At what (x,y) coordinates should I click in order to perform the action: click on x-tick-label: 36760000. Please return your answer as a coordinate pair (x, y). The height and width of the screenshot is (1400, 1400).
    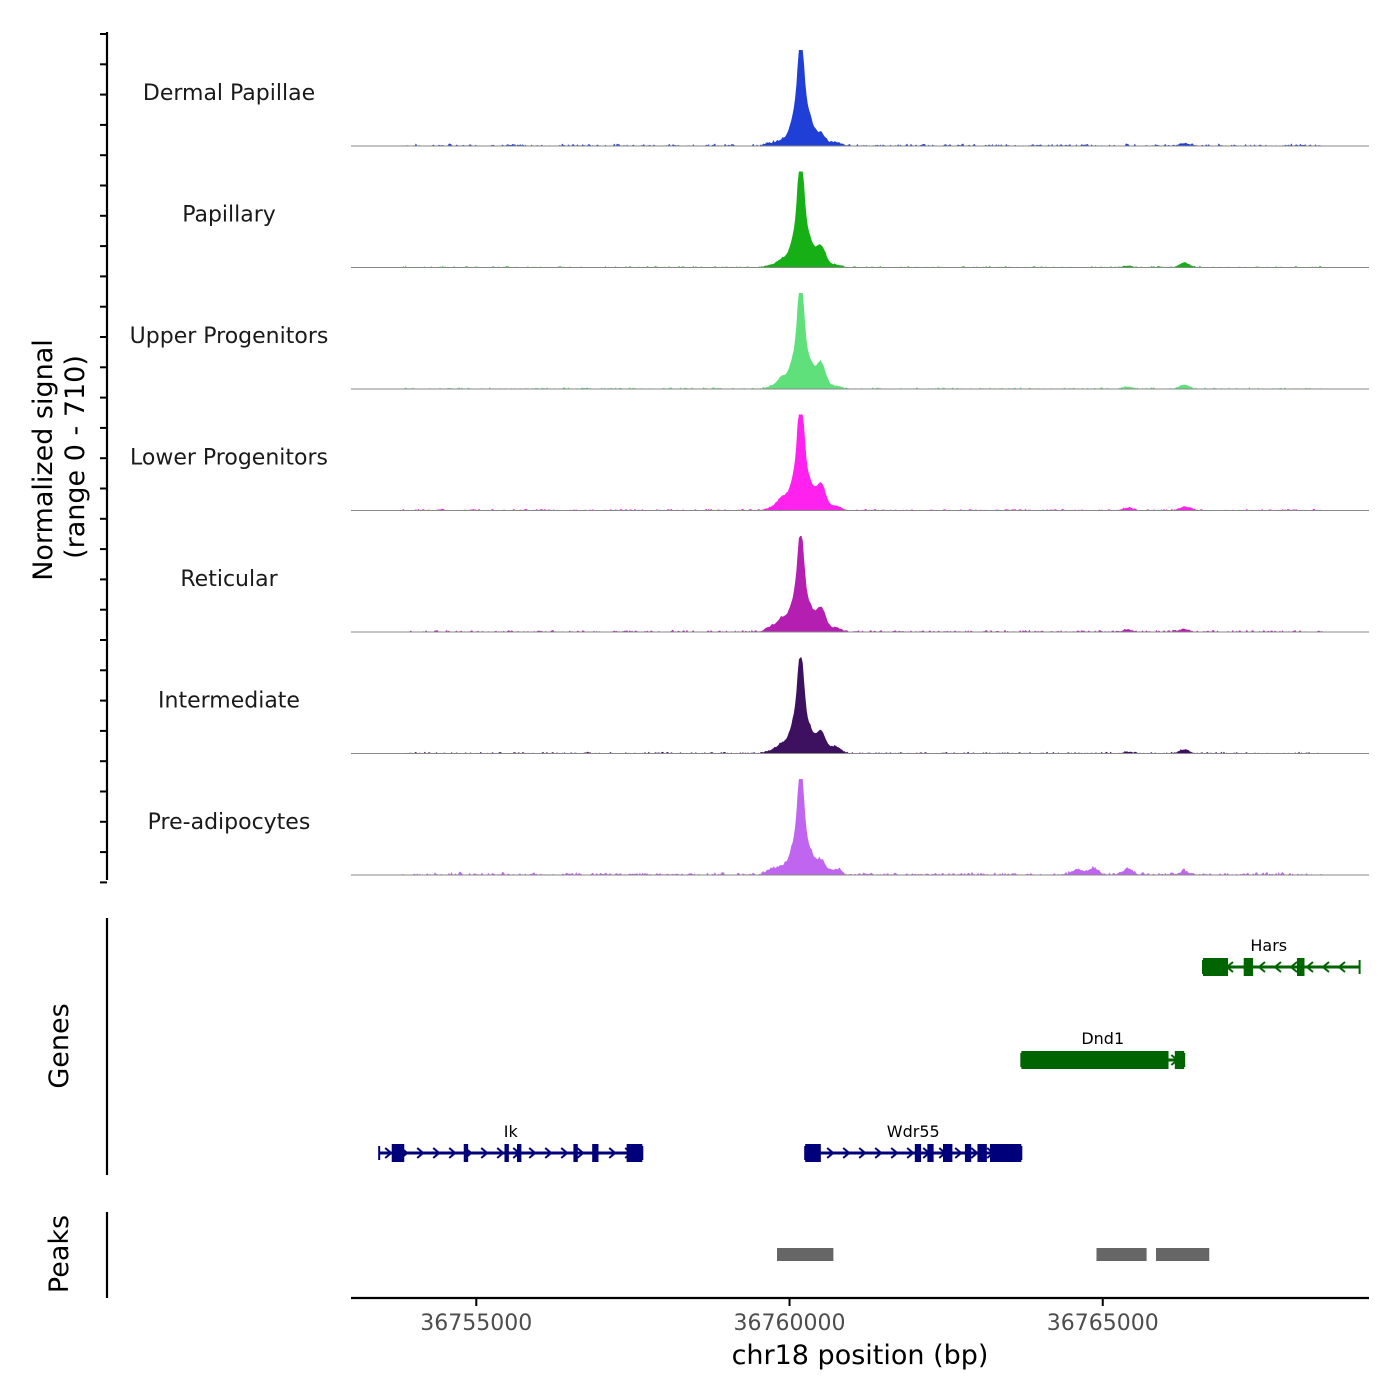
    Looking at the image, I should click on (790, 1323).